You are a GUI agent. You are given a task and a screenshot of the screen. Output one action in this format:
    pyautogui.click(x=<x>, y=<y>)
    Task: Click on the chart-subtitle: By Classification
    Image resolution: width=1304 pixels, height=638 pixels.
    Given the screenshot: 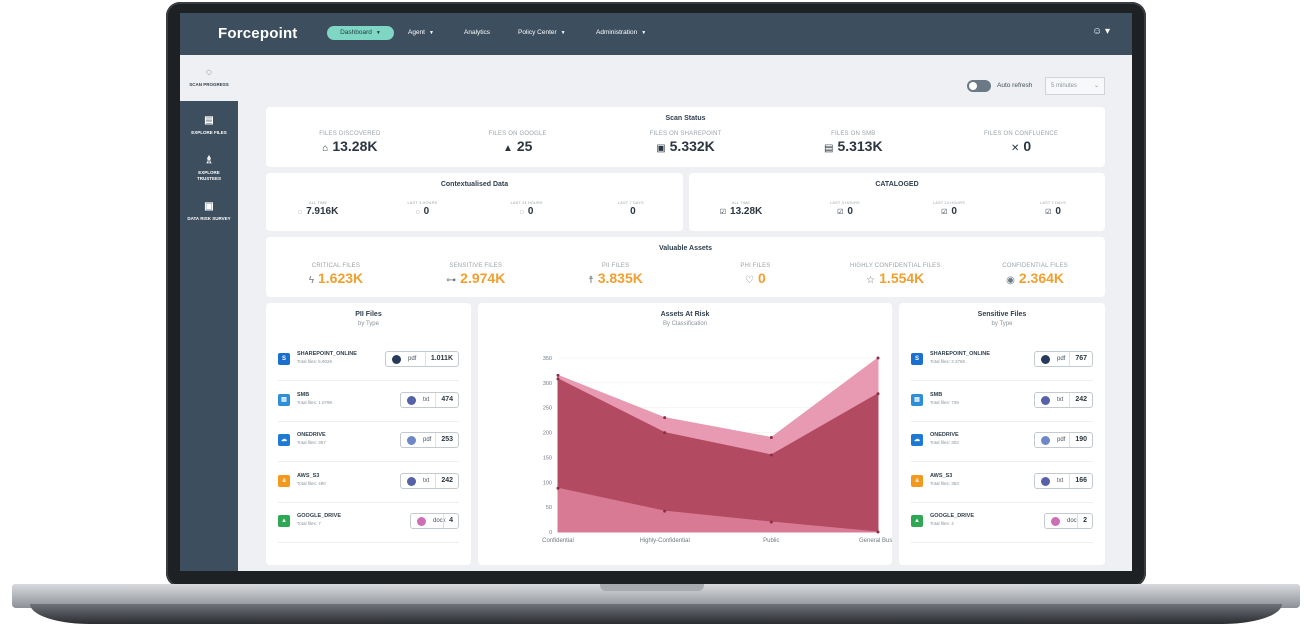 What is the action you would take?
    pyautogui.click(x=684, y=324)
    